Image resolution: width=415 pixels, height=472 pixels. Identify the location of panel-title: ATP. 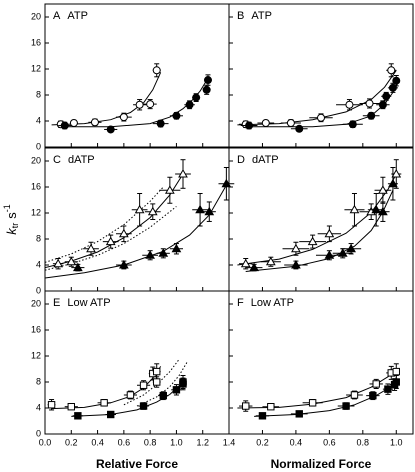
(77, 16).